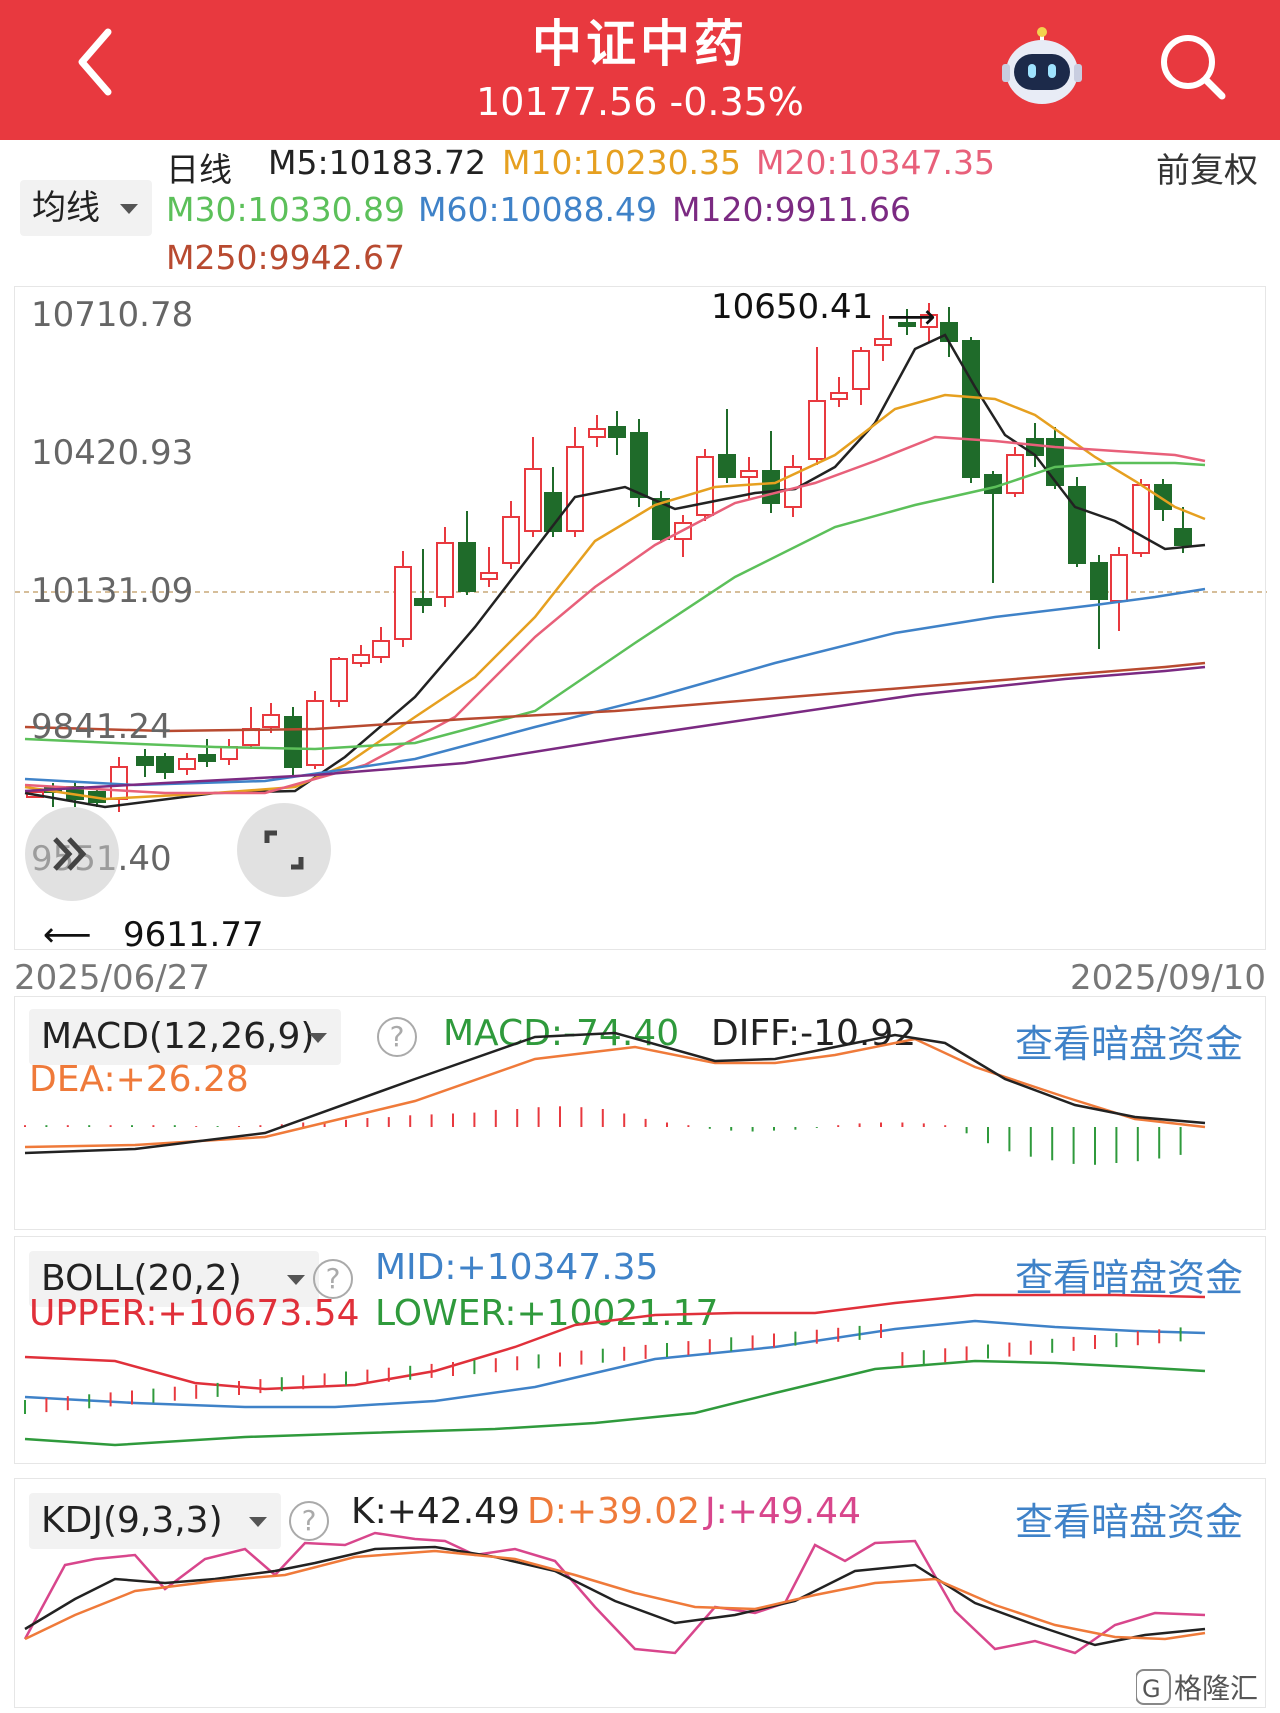 The width and height of the screenshot is (1280, 1713). What do you see at coordinates (193, 935) in the screenshot?
I see `low-price-label: 9611.77` at bounding box center [193, 935].